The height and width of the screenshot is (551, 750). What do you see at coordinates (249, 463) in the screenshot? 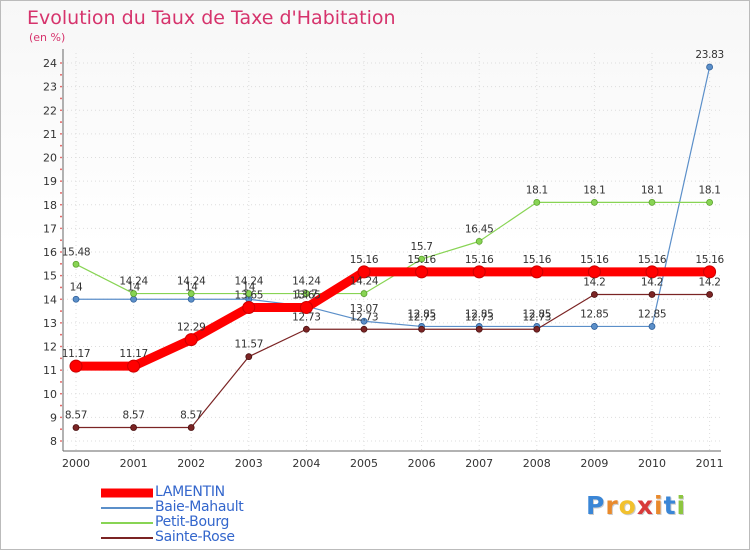
I see `x-tick-label: 2003` at bounding box center [249, 463].